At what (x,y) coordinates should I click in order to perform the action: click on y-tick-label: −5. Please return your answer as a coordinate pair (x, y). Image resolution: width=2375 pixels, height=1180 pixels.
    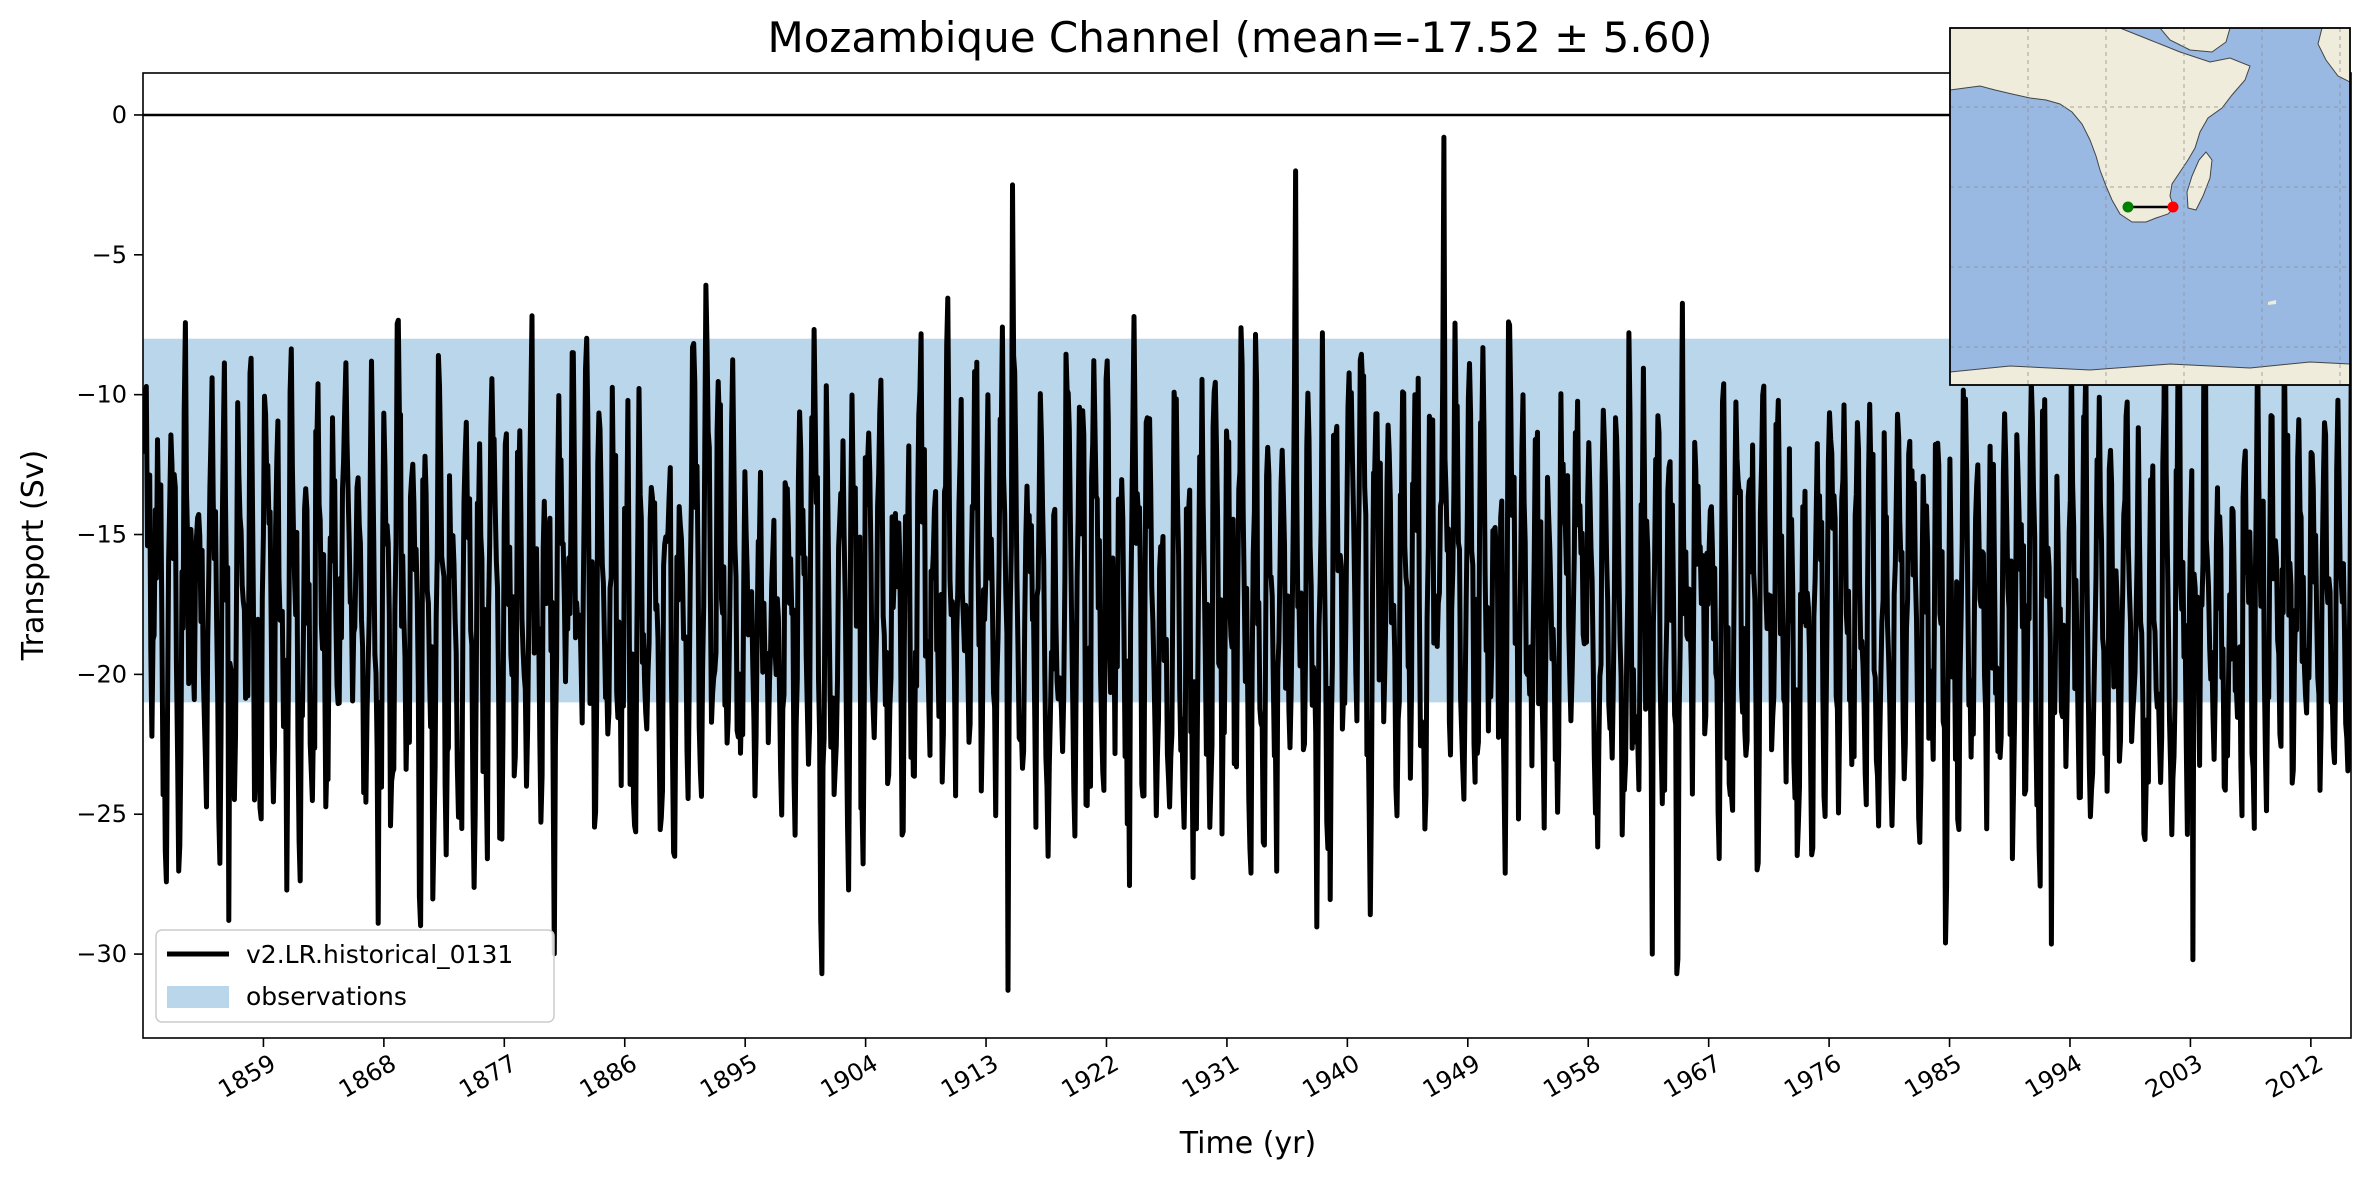
    Looking at the image, I should click on (109, 255).